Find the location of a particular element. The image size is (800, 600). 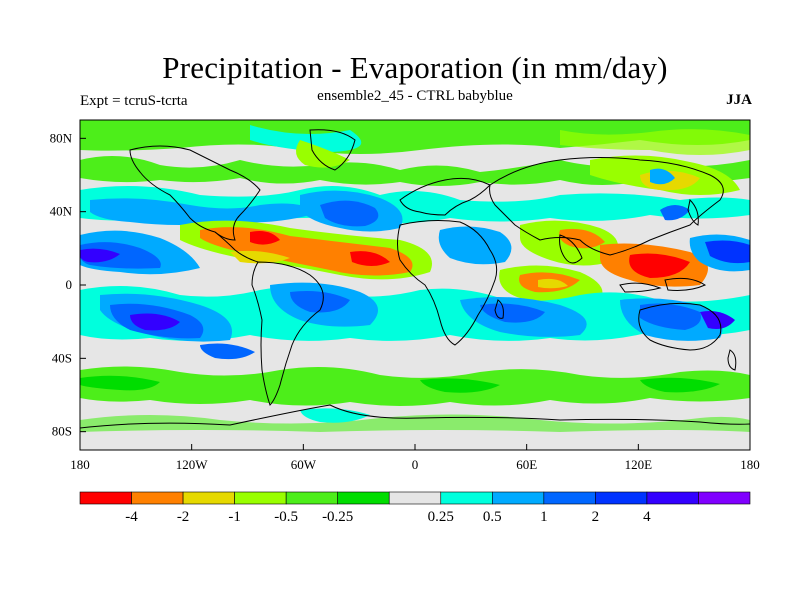

colorbar: -4 -2 -1 -0.5 -0.25 0.25 0.5 1 2 4 is located at coordinates (415, 508).